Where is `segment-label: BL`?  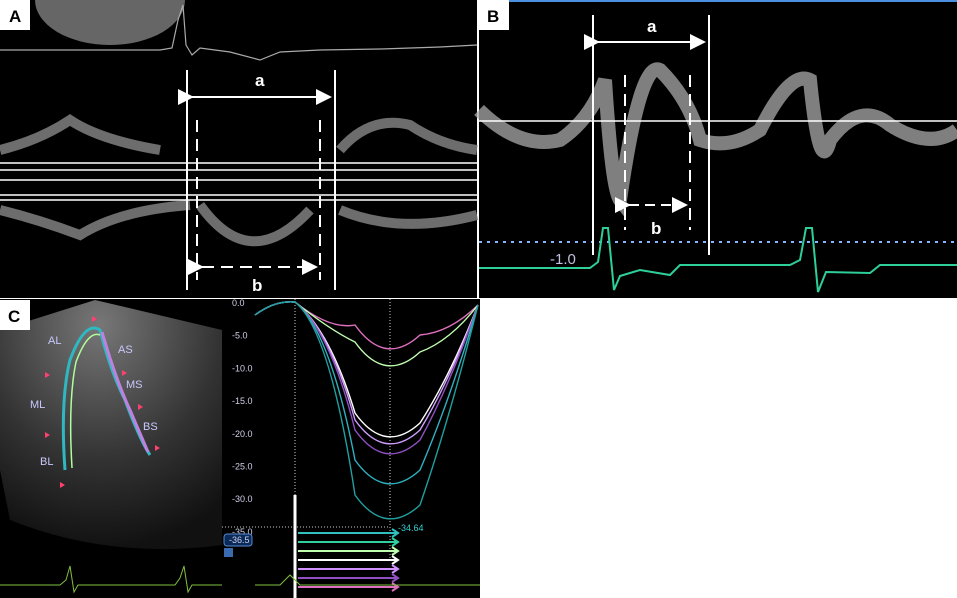 segment-label: BL is located at coordinates (46, 462).